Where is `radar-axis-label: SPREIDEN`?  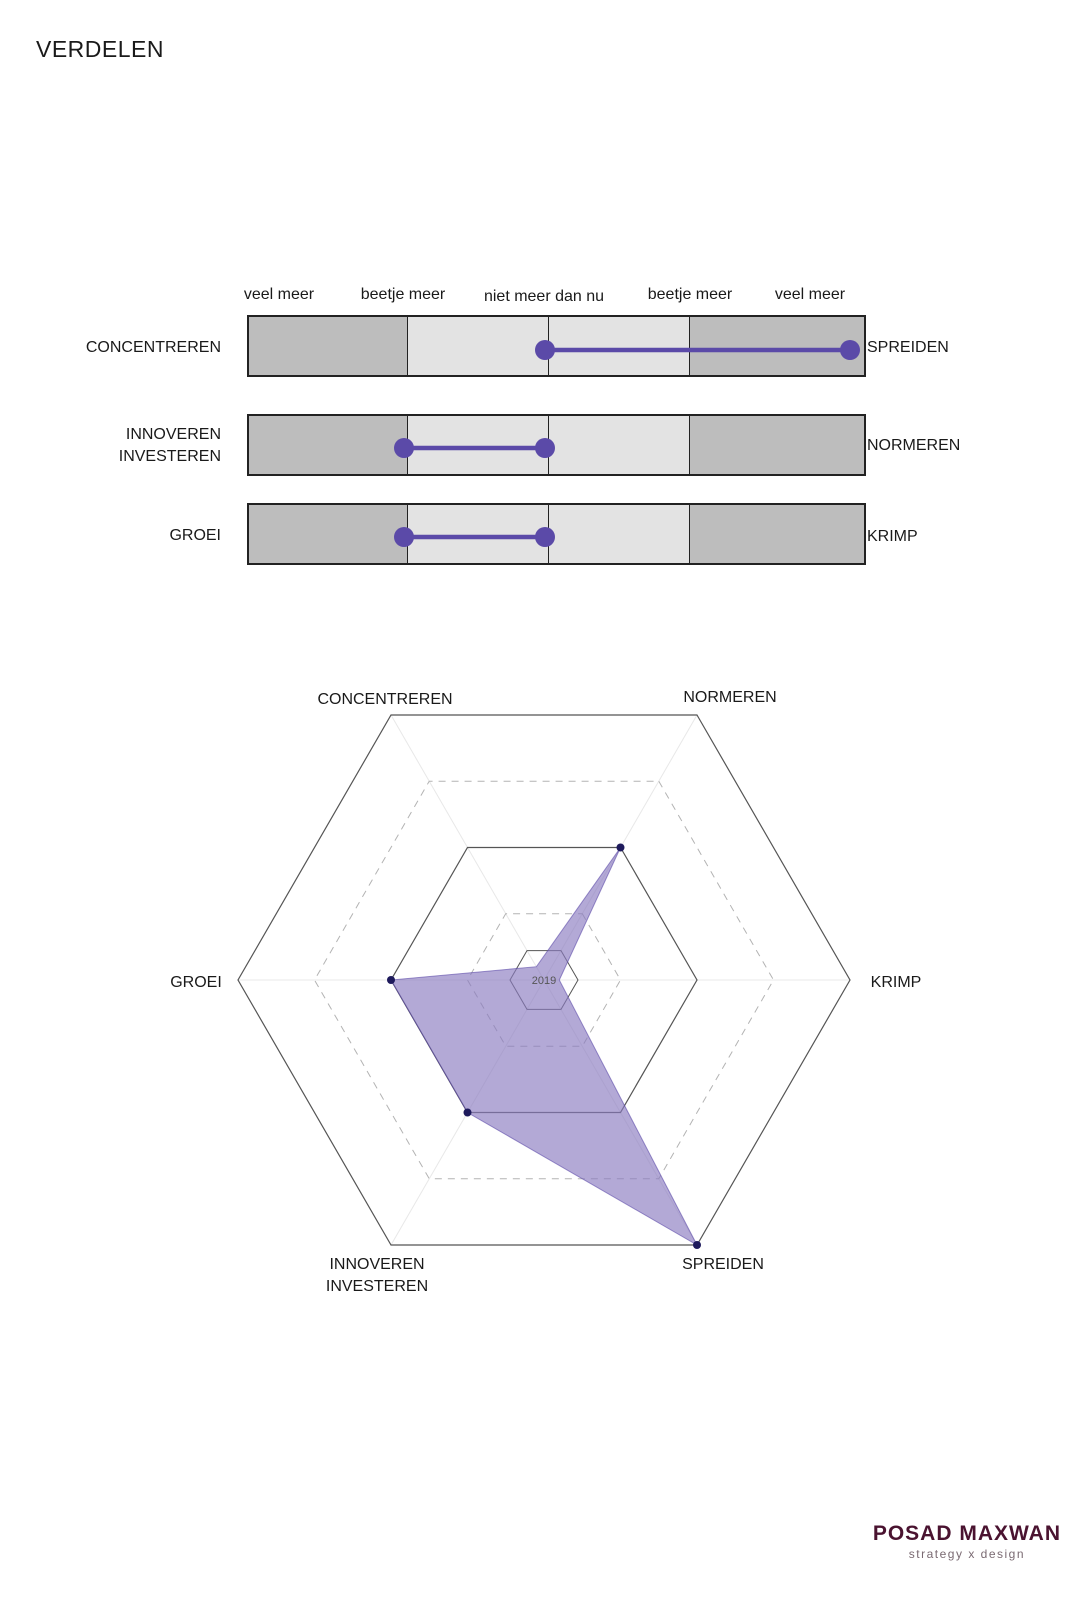
radar-axis-label: SPREIDEN is located at coordinates (723, 1264).